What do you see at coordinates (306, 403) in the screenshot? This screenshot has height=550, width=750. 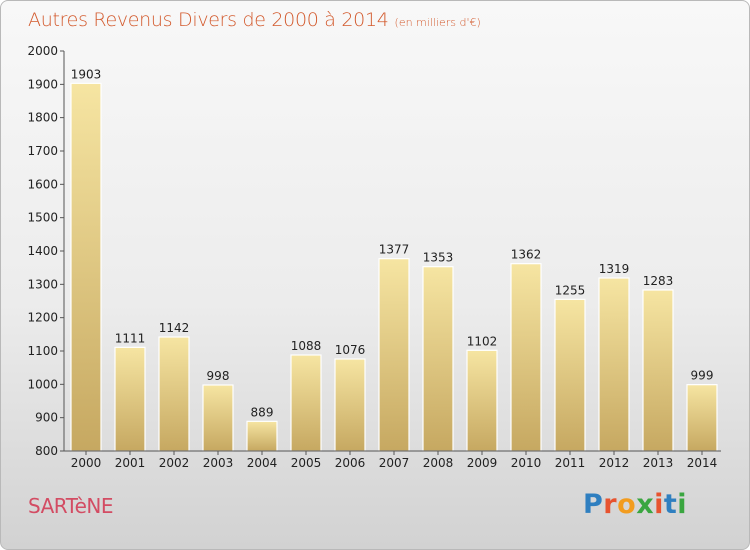 I see `bar-2005` at bounding box center [306, 403].